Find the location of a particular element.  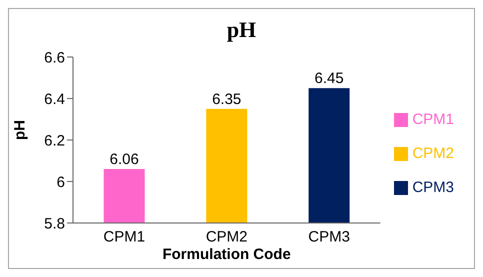

legend-label: CPM3 is located at coordinates (433, 187).